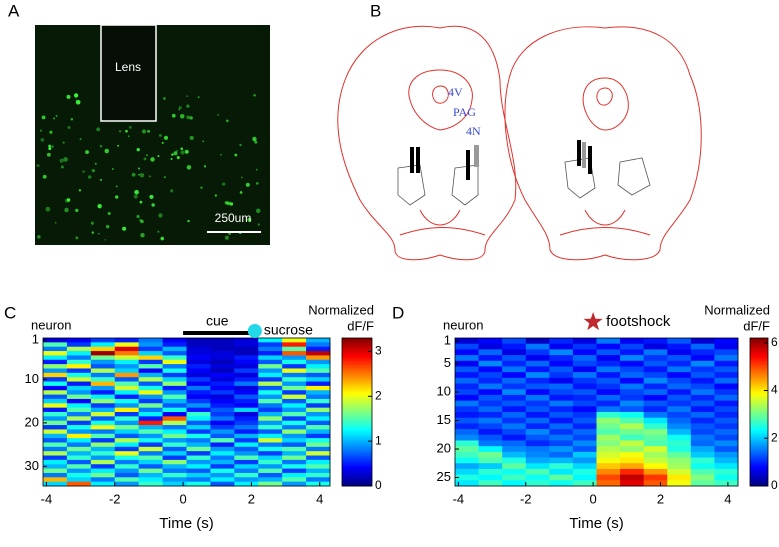  What do you see at coordinates (774, 485) in the screenshot?
I see `colorbar-tick-label: 0` at bounding box center [774, 485].